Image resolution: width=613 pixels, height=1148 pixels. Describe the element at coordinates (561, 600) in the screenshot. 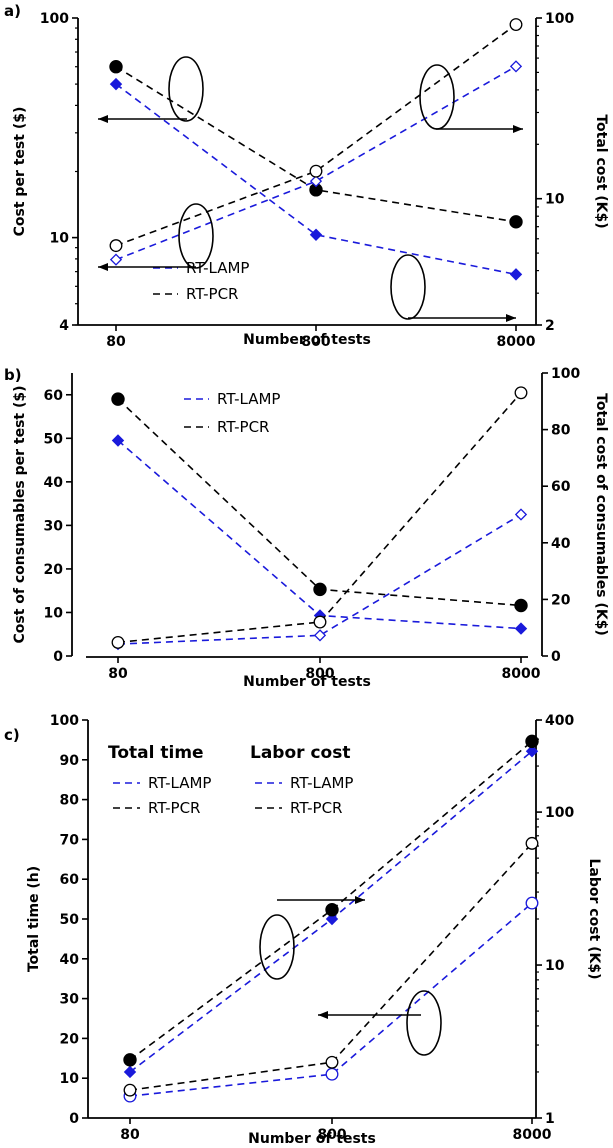

I see `y2-tick-label: 20` at that location.